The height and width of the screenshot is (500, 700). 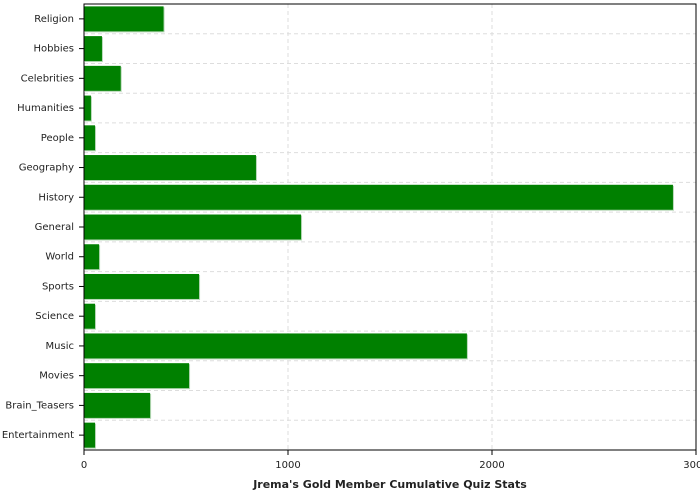 What do you see at coordinates (58, 286) in the screenshot?
I see `y-tick-label: Sports` at bounding box center [58, 286].